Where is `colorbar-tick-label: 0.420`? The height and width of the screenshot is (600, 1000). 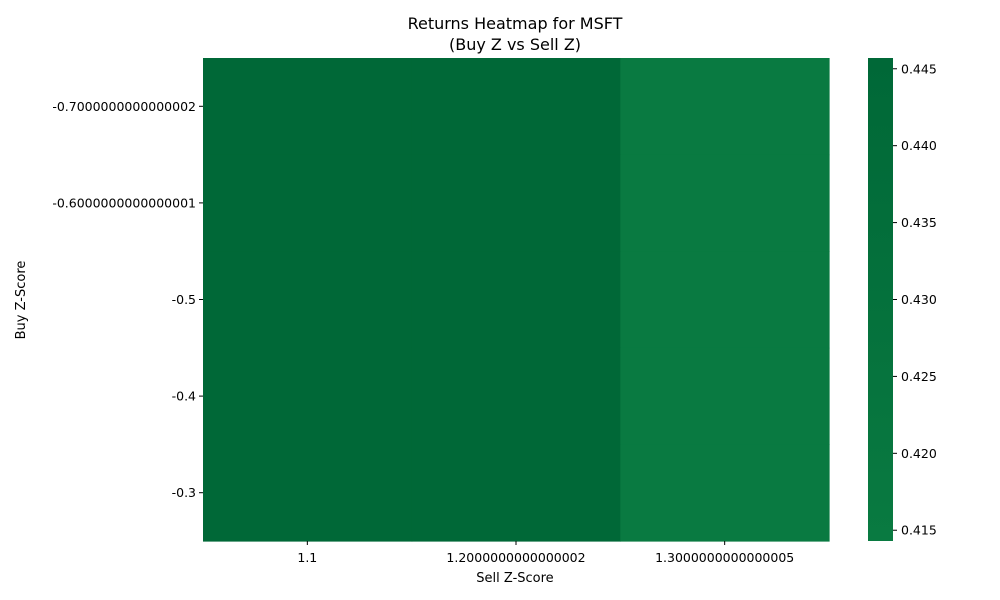
colorbar-tick-label: 0.420 is located at coordinates (919, 453).